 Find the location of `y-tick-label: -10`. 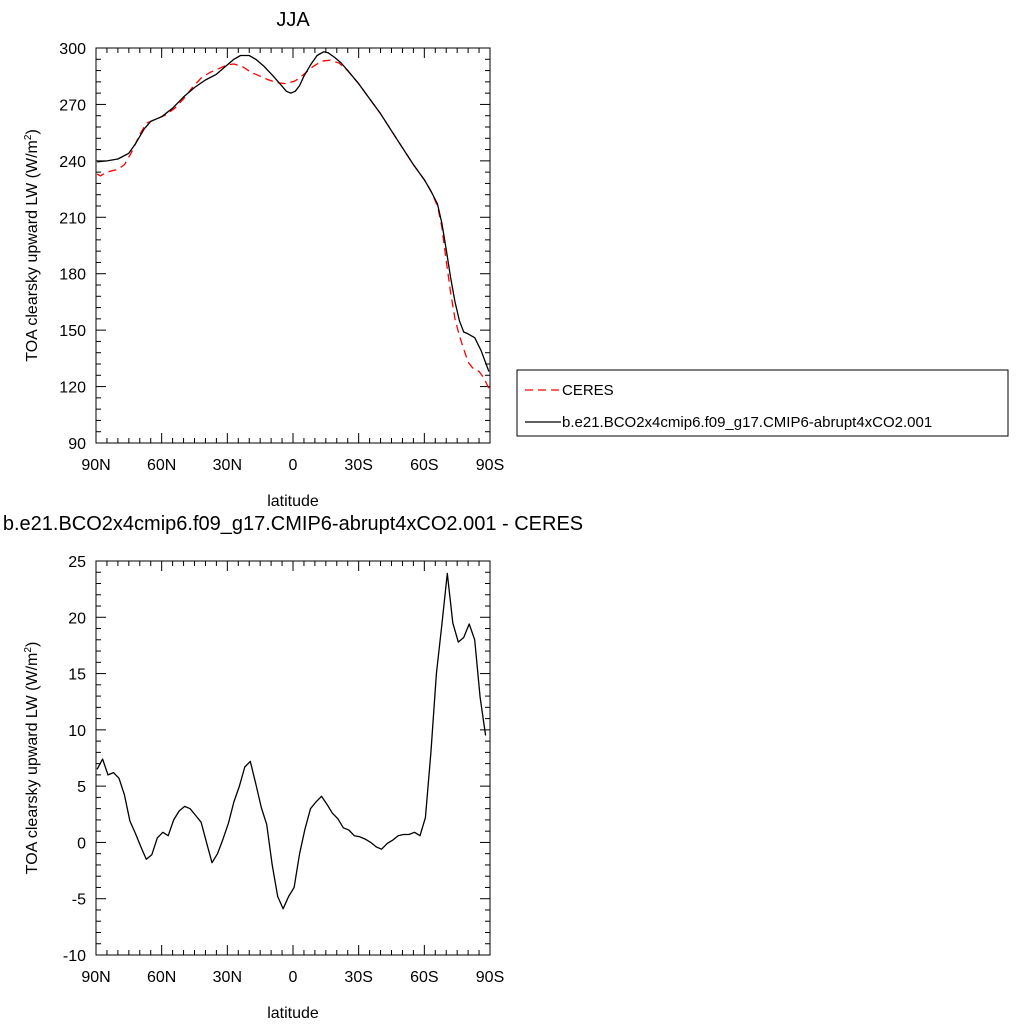

y-tick-label: -10 is located at coordinates (74, 956).